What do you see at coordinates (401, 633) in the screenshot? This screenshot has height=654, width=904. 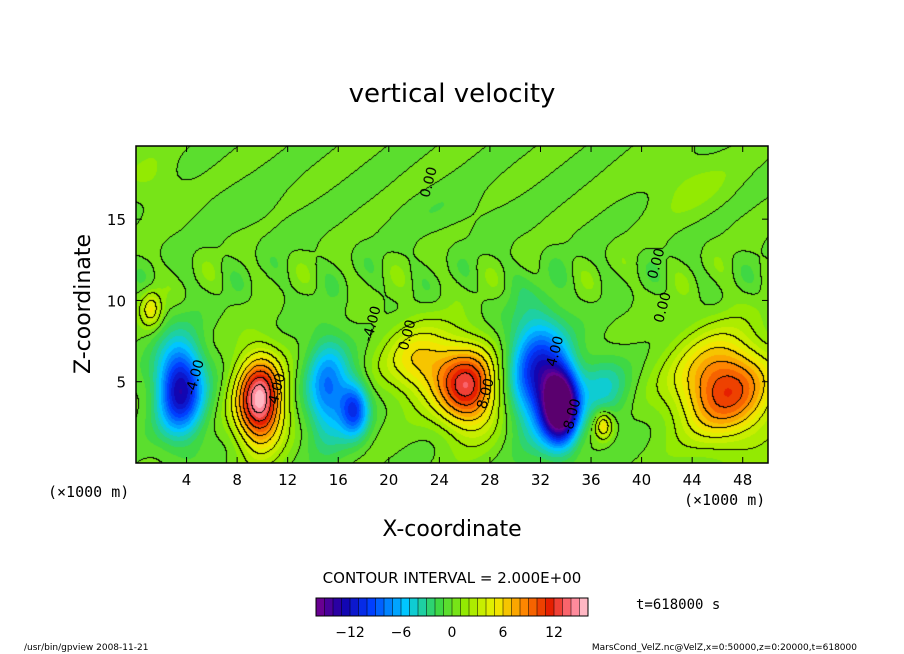 I see `colorbar-tick-label: −6` at bounding box center [401, 633].